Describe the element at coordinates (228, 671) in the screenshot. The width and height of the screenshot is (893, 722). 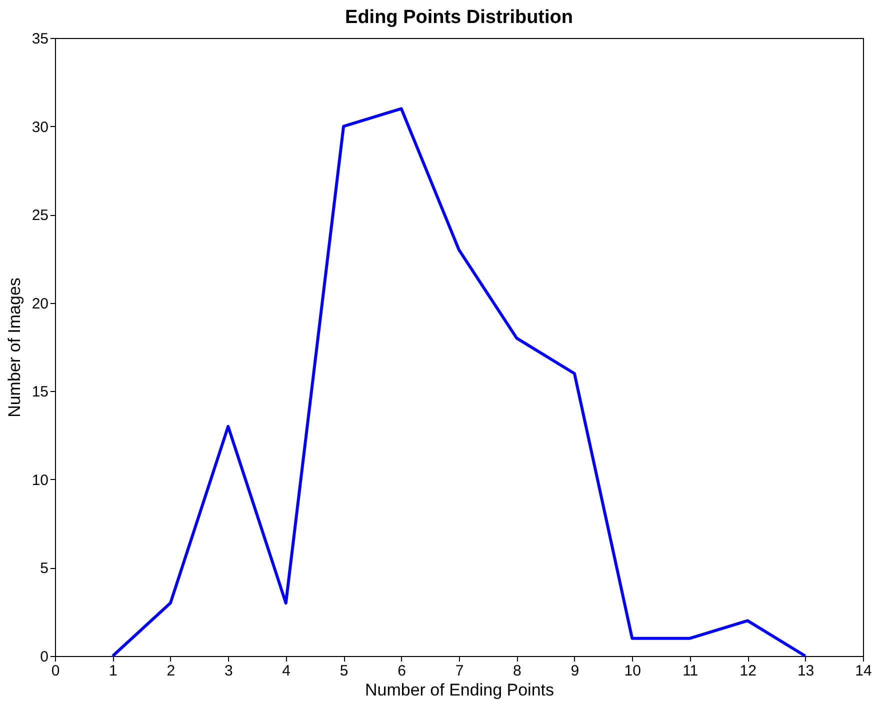
I see `x-tick-label: 3` at that location.